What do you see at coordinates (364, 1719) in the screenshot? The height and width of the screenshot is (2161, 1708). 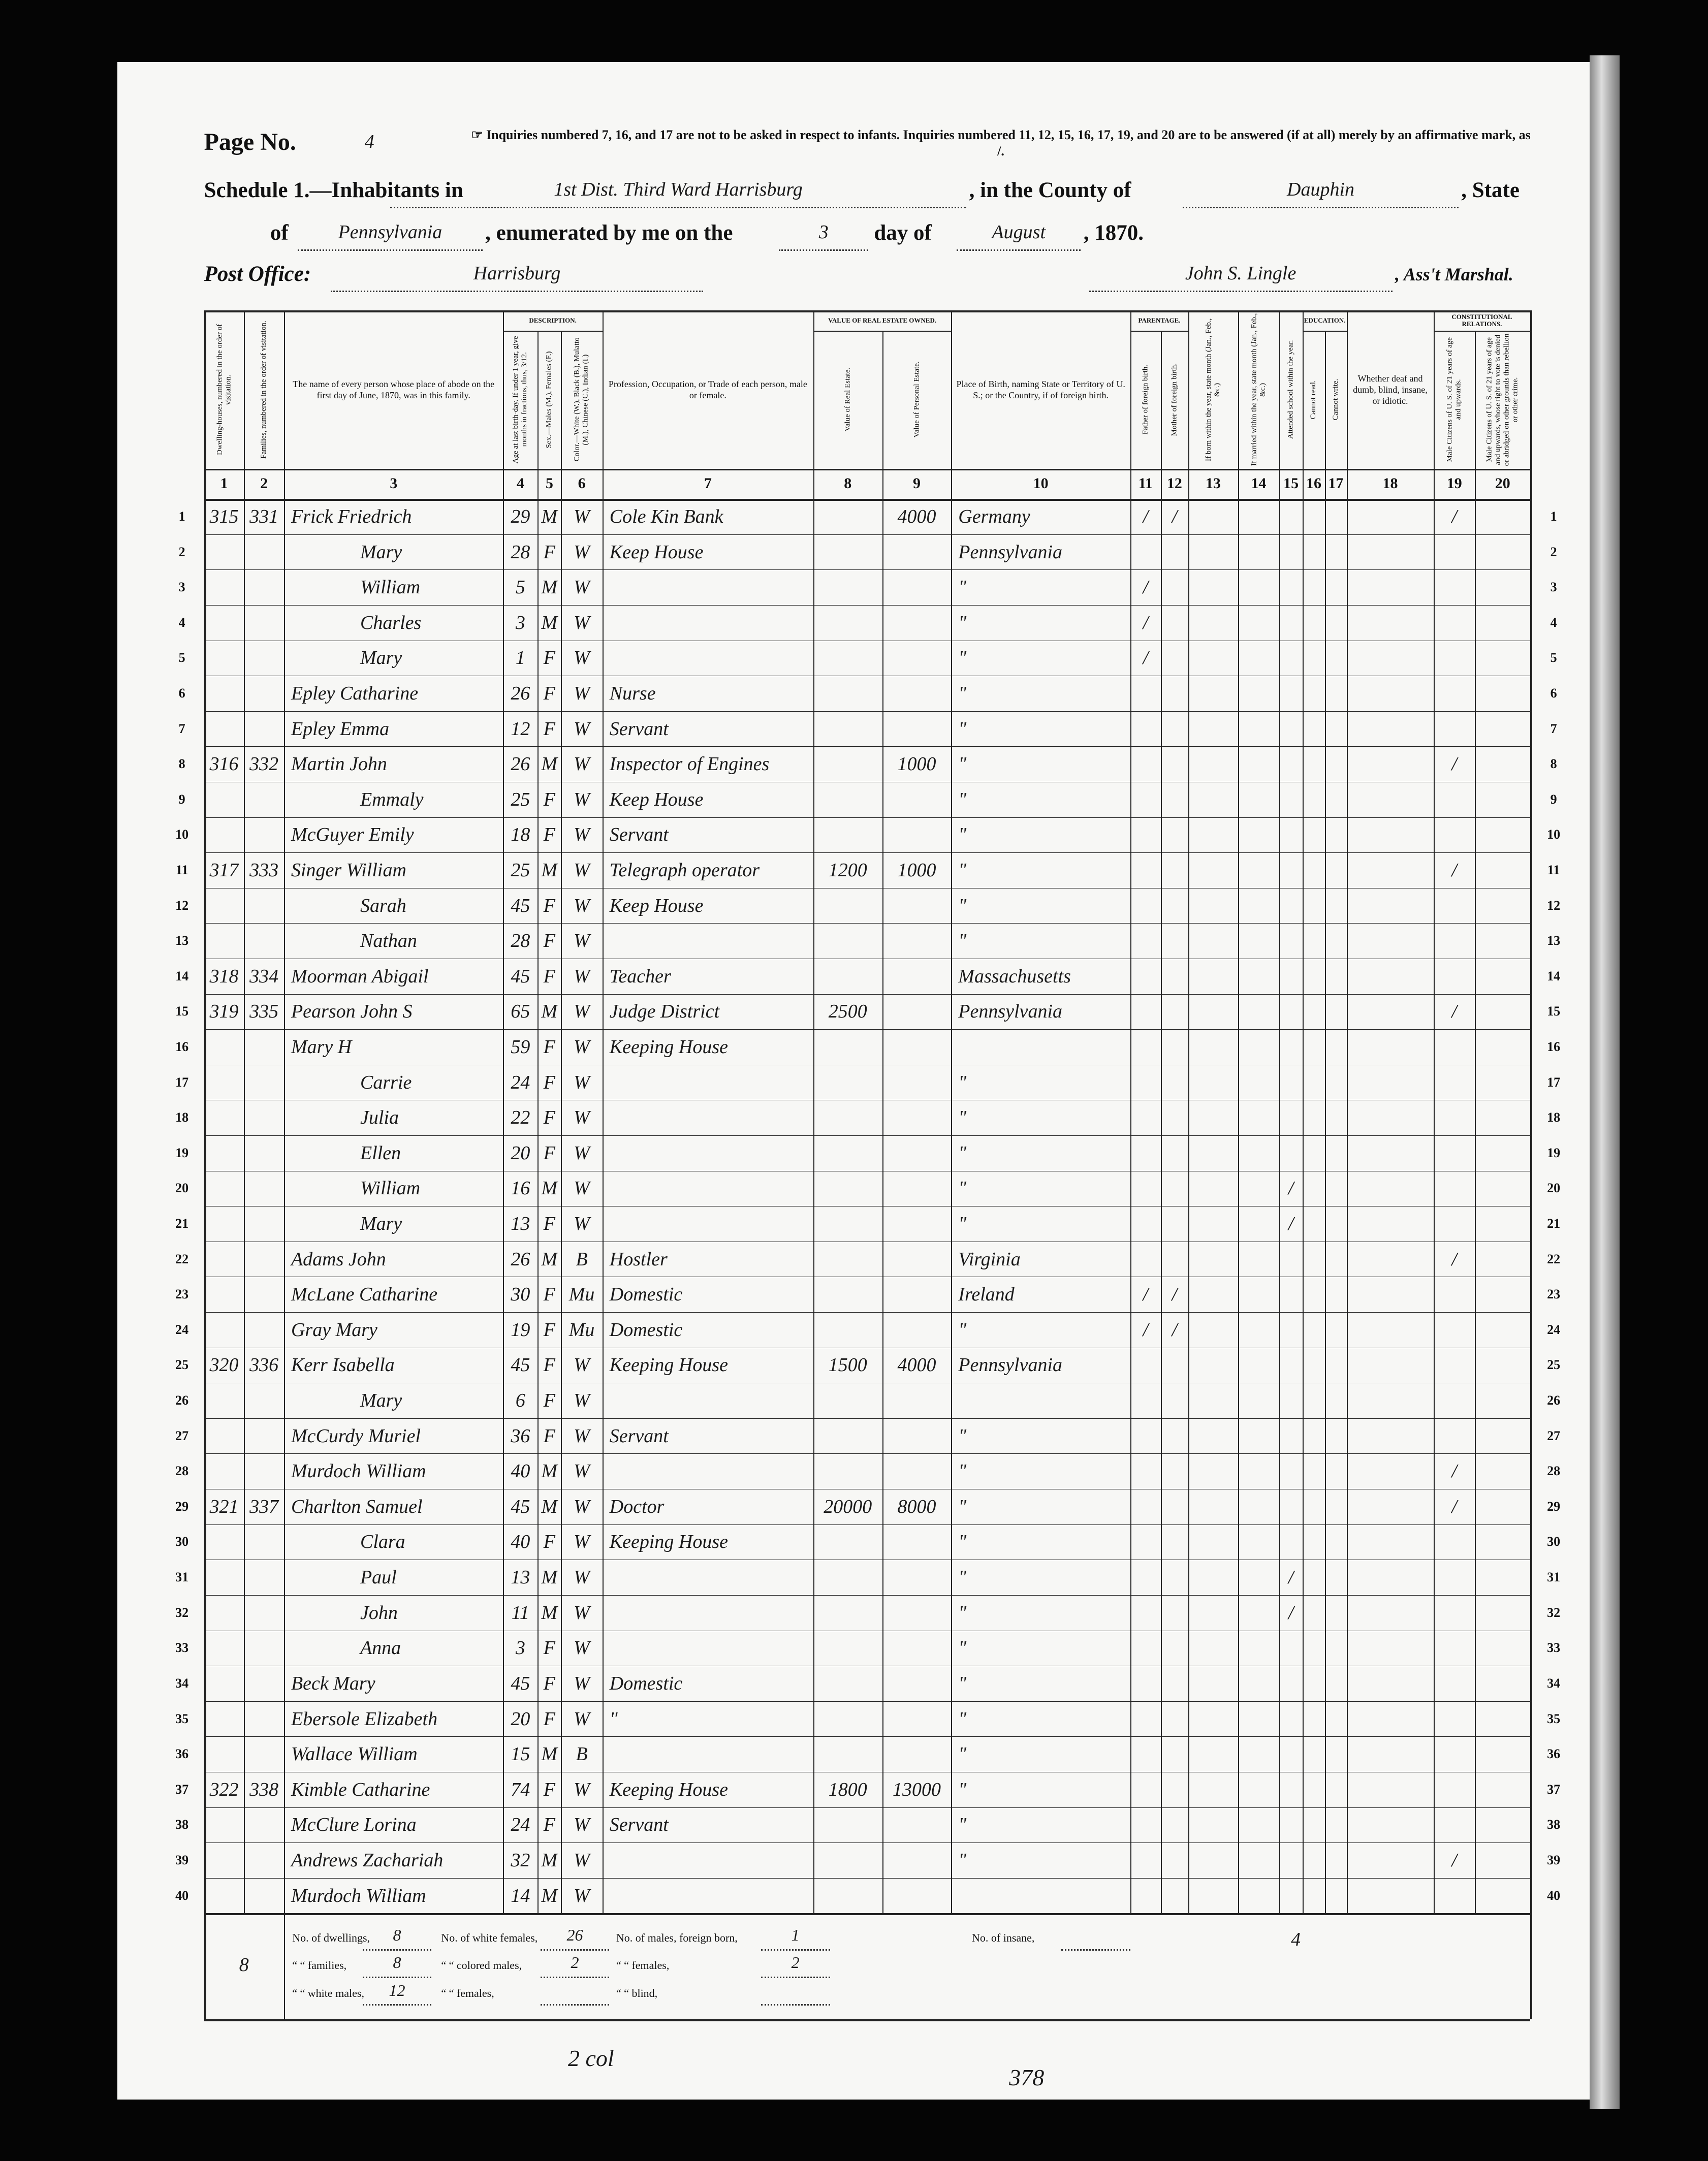 I see `cell: Ebersole Elizabeth` at bounding box center [364, 1719].